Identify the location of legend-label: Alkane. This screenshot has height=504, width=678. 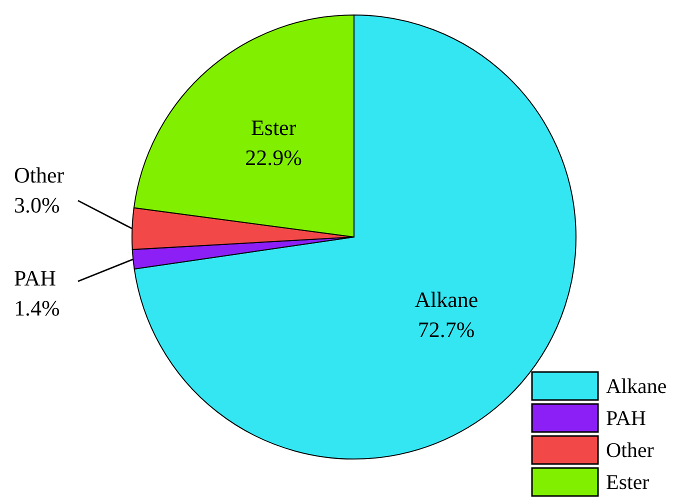
(636, 386).